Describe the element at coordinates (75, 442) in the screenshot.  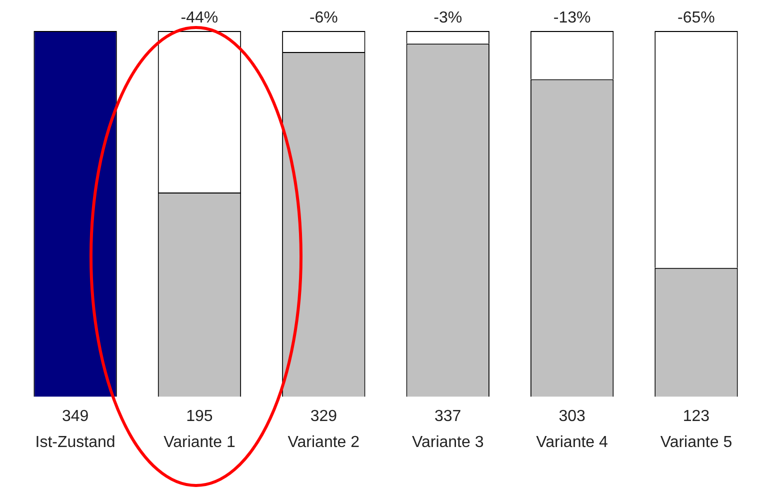
I see `x-tick-label: Ist-Zustand` at that location.